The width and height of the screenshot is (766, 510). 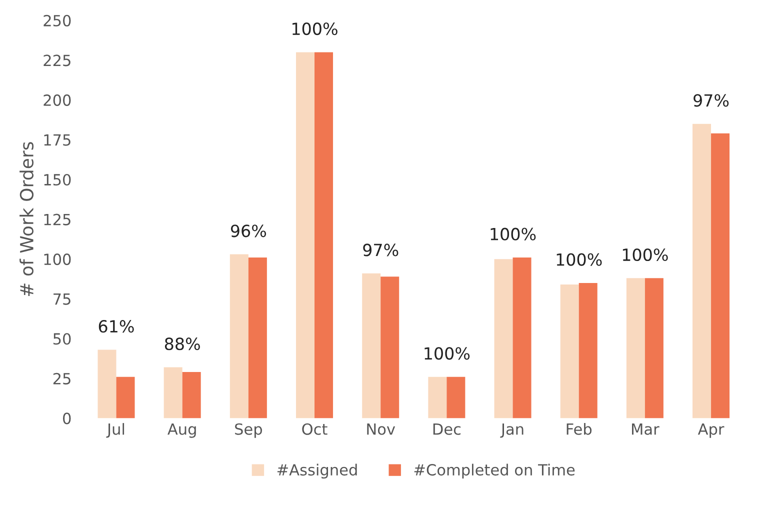 I want to click on y-tick-label: 125, so click(x=57, y=220).